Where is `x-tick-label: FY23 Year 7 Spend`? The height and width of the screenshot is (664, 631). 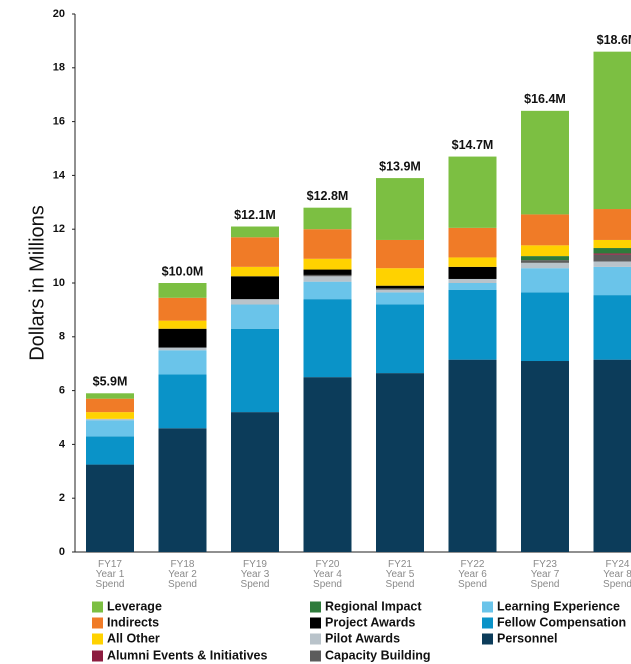
x-tick-label: FY23 Year 7 Spend is located at coordinates (545, 574).